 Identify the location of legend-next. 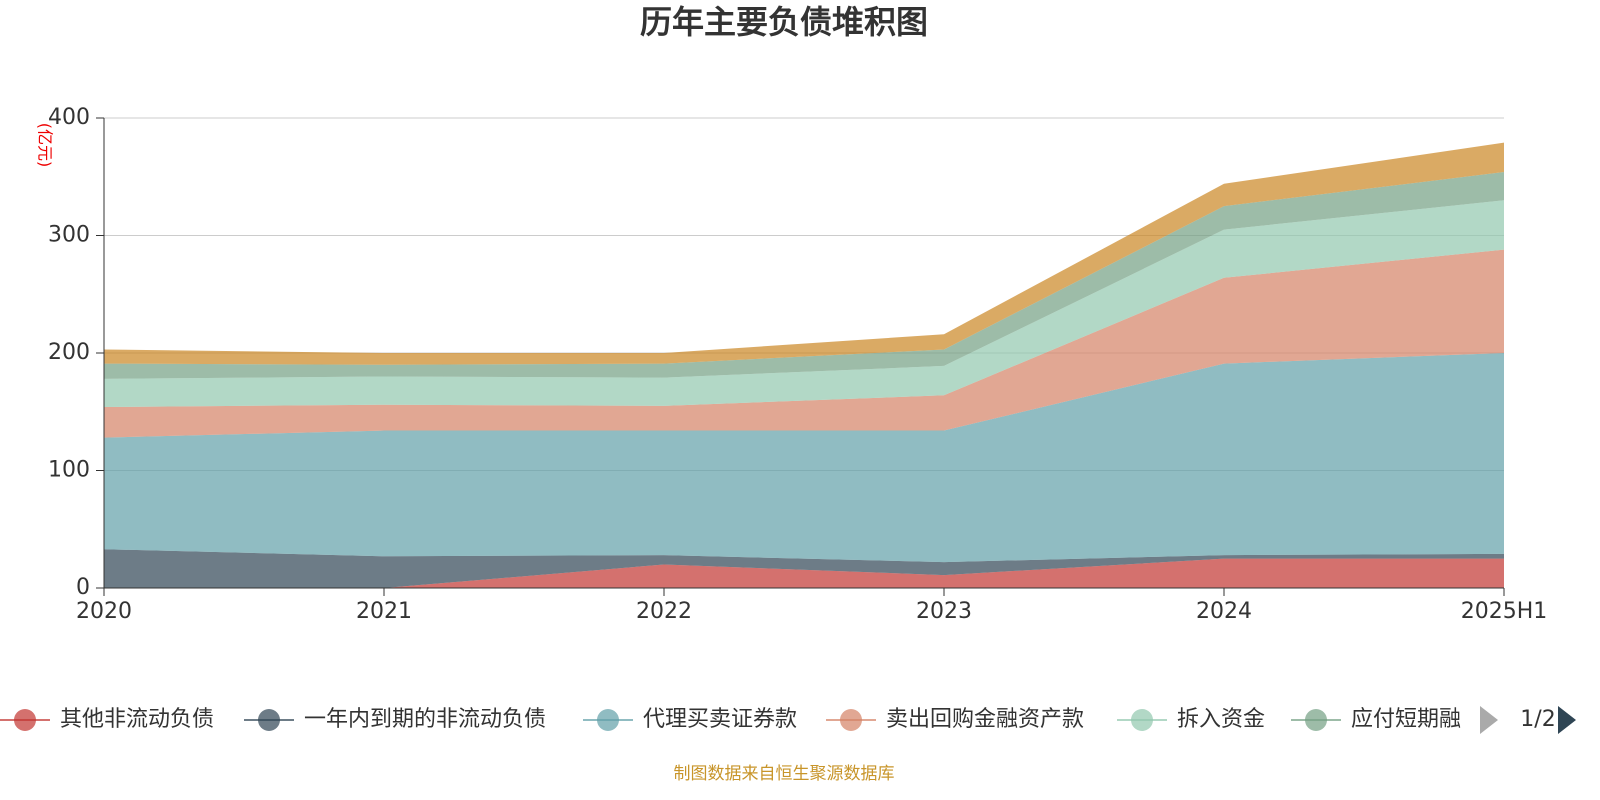
(1567, 720).